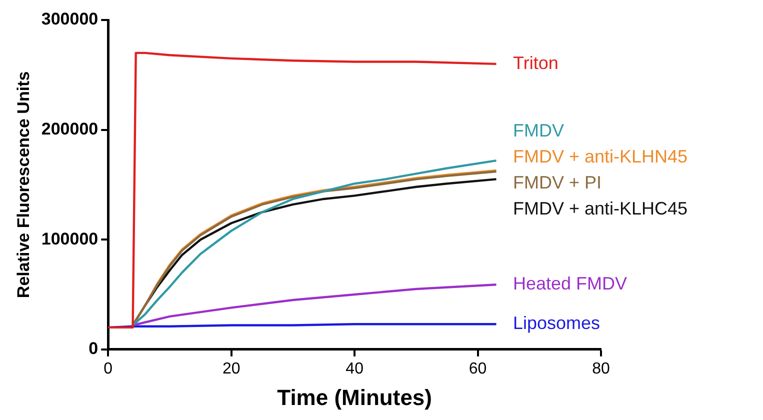 Image resolution: width=763 pixels, height=420 pixels. Describe the element at coordinates (570, 284) in the screenshot. I see `series-label: Heated FMDV` at that location.